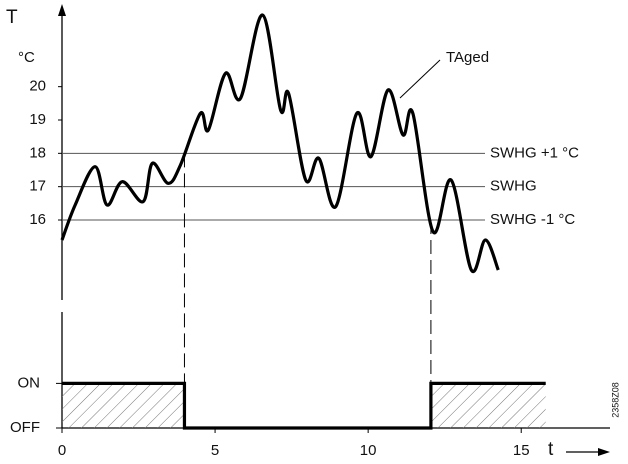  I want to click on x-tick-label: 10, so click(368, 450).